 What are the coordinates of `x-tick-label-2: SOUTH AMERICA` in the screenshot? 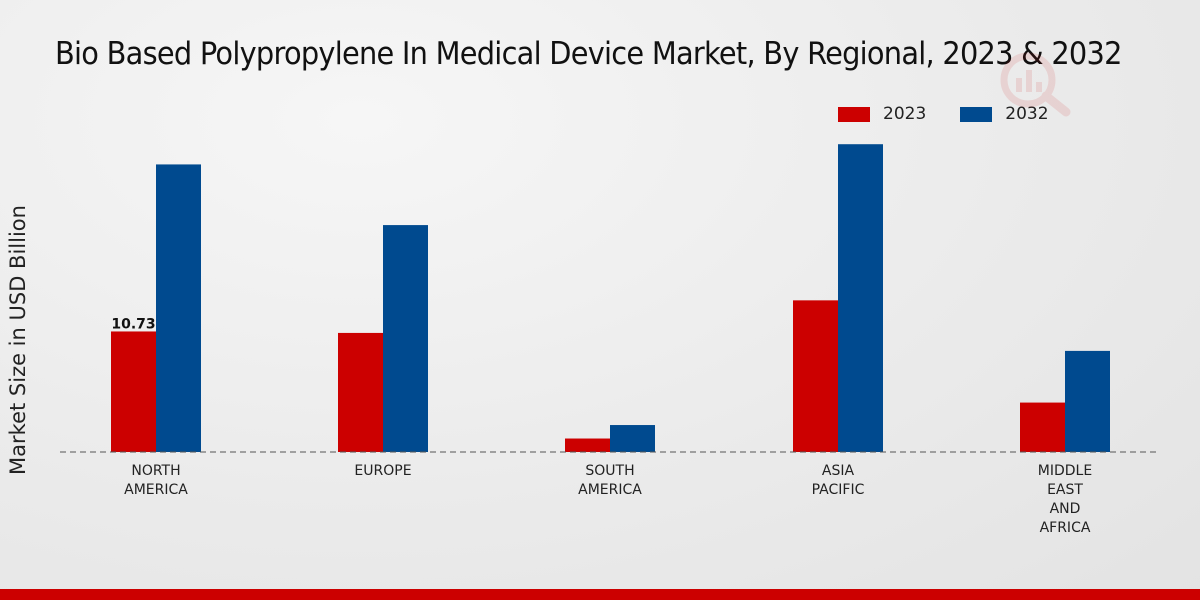 It's located at (610, 480).